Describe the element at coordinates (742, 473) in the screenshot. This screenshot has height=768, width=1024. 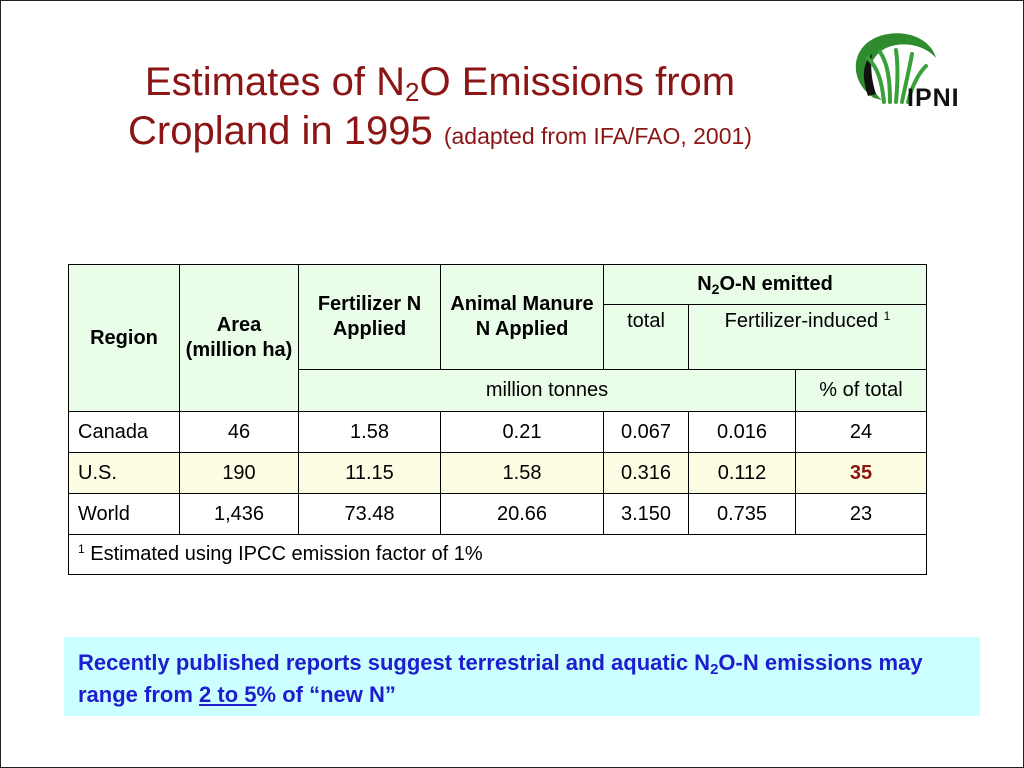
I see `cell-fert-induced: 0.112` at that location.